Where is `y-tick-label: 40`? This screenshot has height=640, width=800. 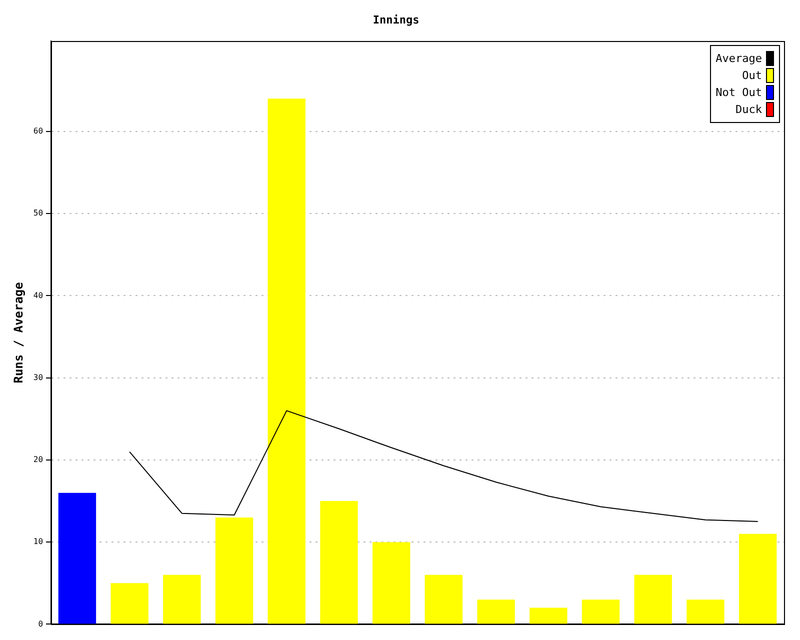
y-tick-label: 40 is located at coordinates (38, 295).